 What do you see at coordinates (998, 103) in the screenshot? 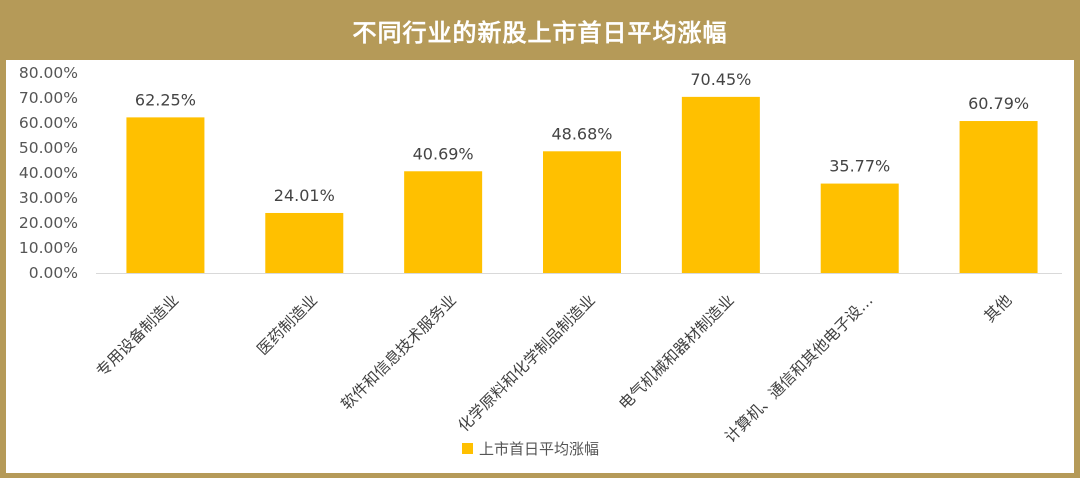
I see `data-label: 60.79%` at bounding box center [998, 103].